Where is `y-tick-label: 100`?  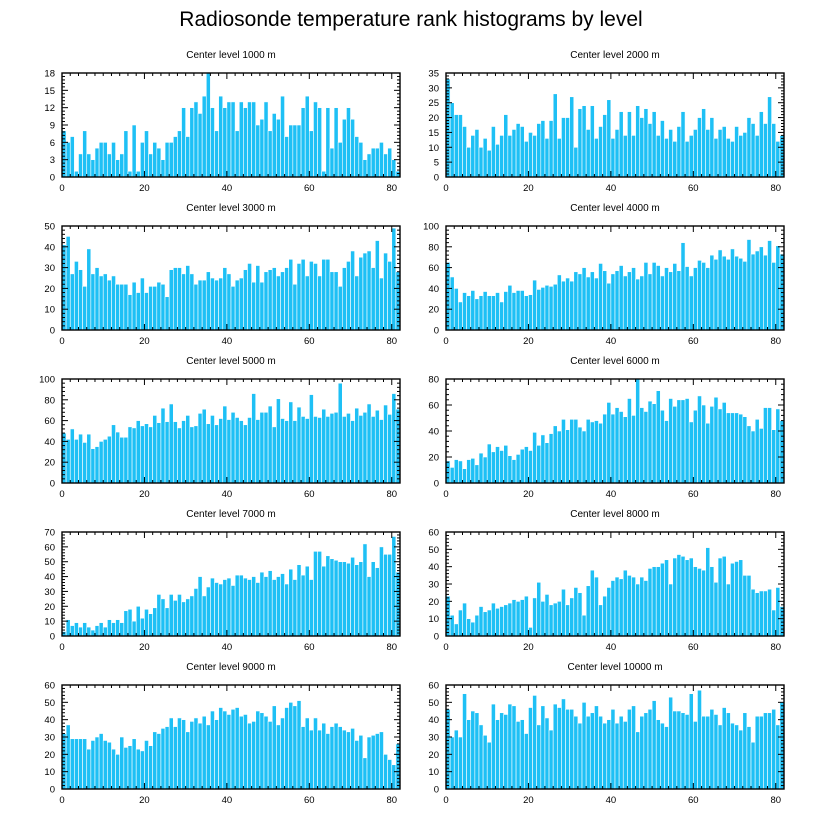 y-tick-label: 100 is located at coordinates (47, 380).